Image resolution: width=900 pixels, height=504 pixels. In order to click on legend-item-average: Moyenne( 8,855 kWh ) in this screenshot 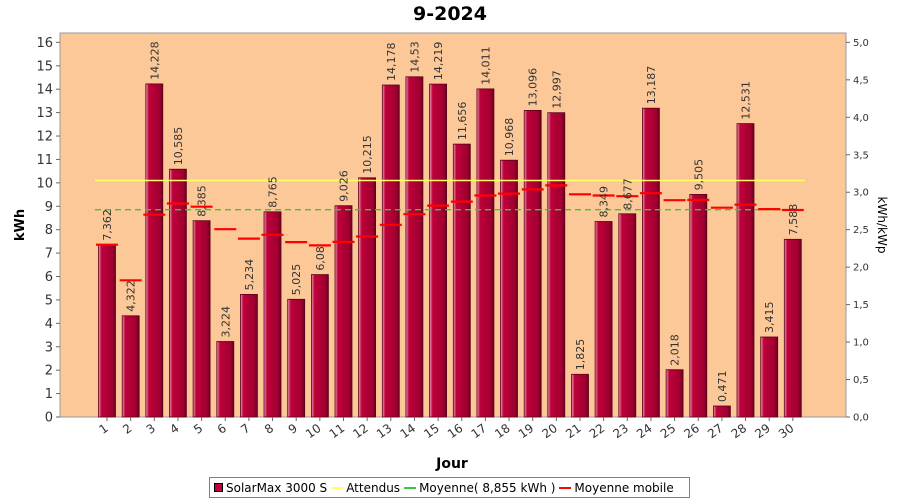, I will do `click(479, 488)`.